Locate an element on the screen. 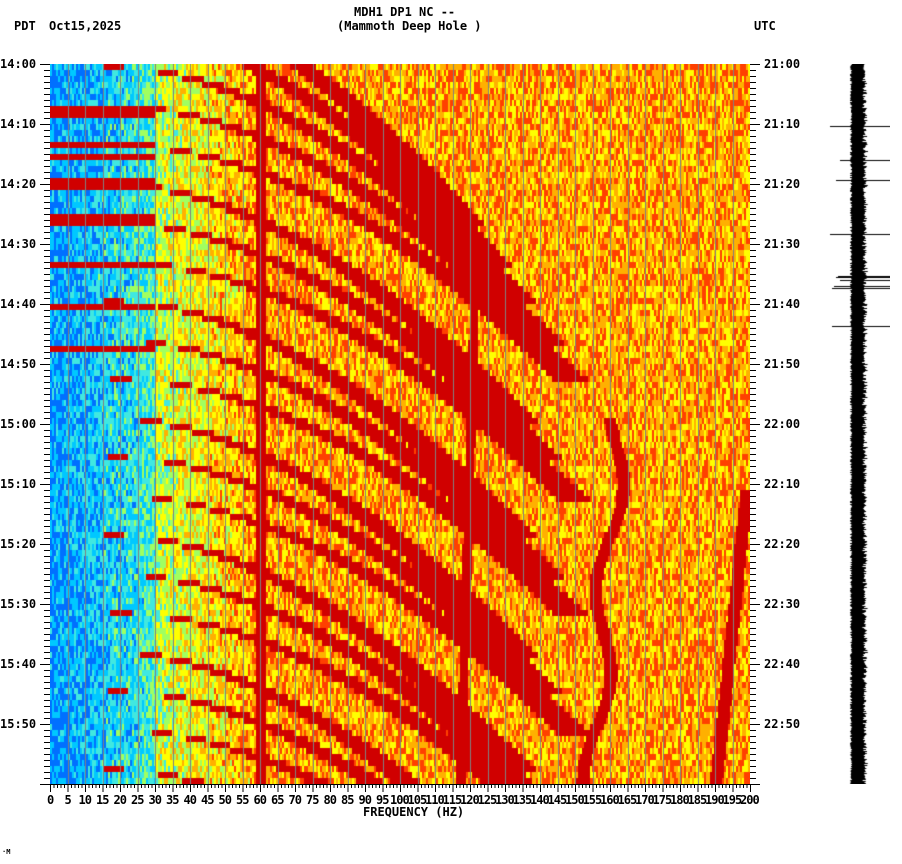 The image size is (902, 864). y-tick-right: 21:40 is located at coordinates (782, 304).